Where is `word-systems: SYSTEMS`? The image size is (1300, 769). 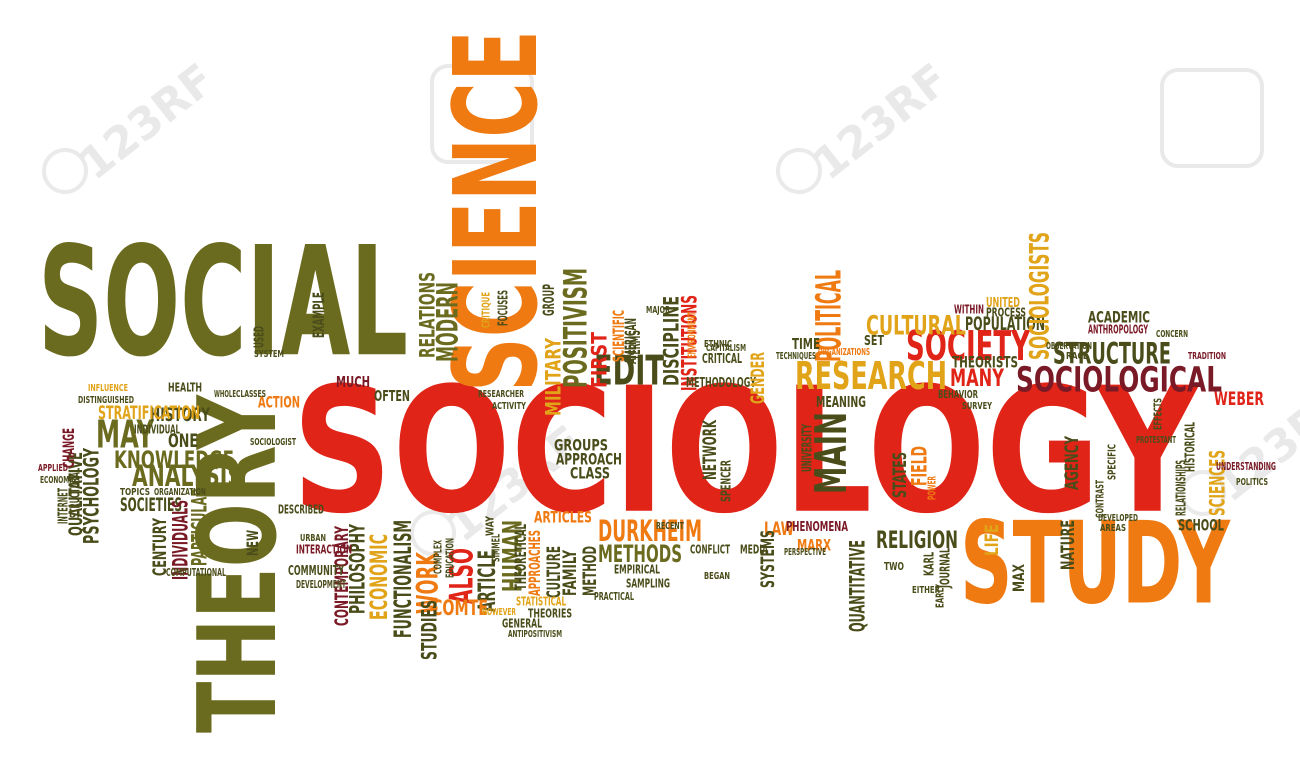 word-systems: SYSTEMS is located at coordinates (767, 558).